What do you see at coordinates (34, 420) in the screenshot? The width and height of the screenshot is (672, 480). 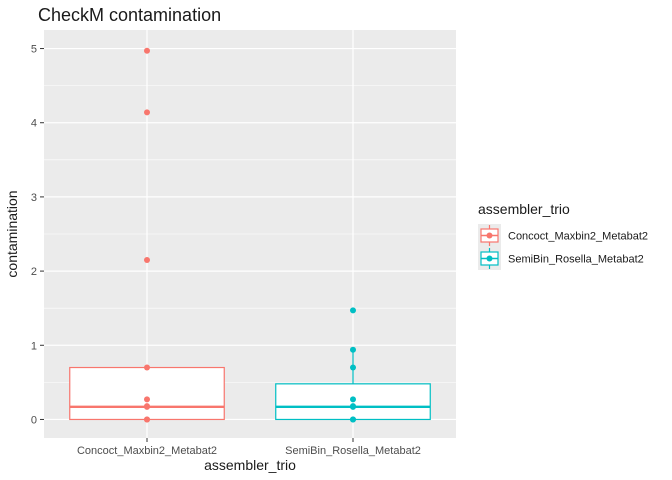 I see `y-tick-label: 0` at bounding box center [34, 420].